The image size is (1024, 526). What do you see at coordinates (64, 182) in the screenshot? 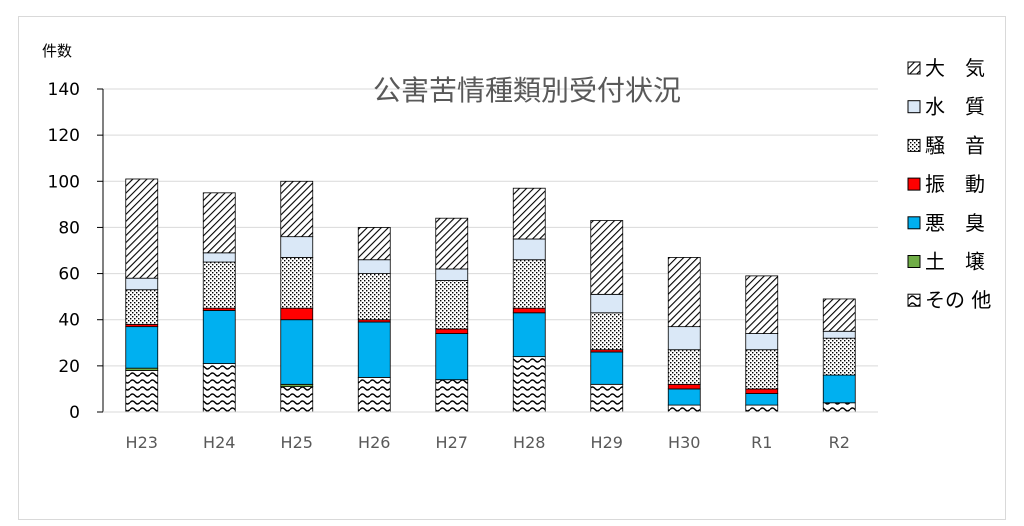
I see `y-tick-100: 100` at bounding box center [64, 182].